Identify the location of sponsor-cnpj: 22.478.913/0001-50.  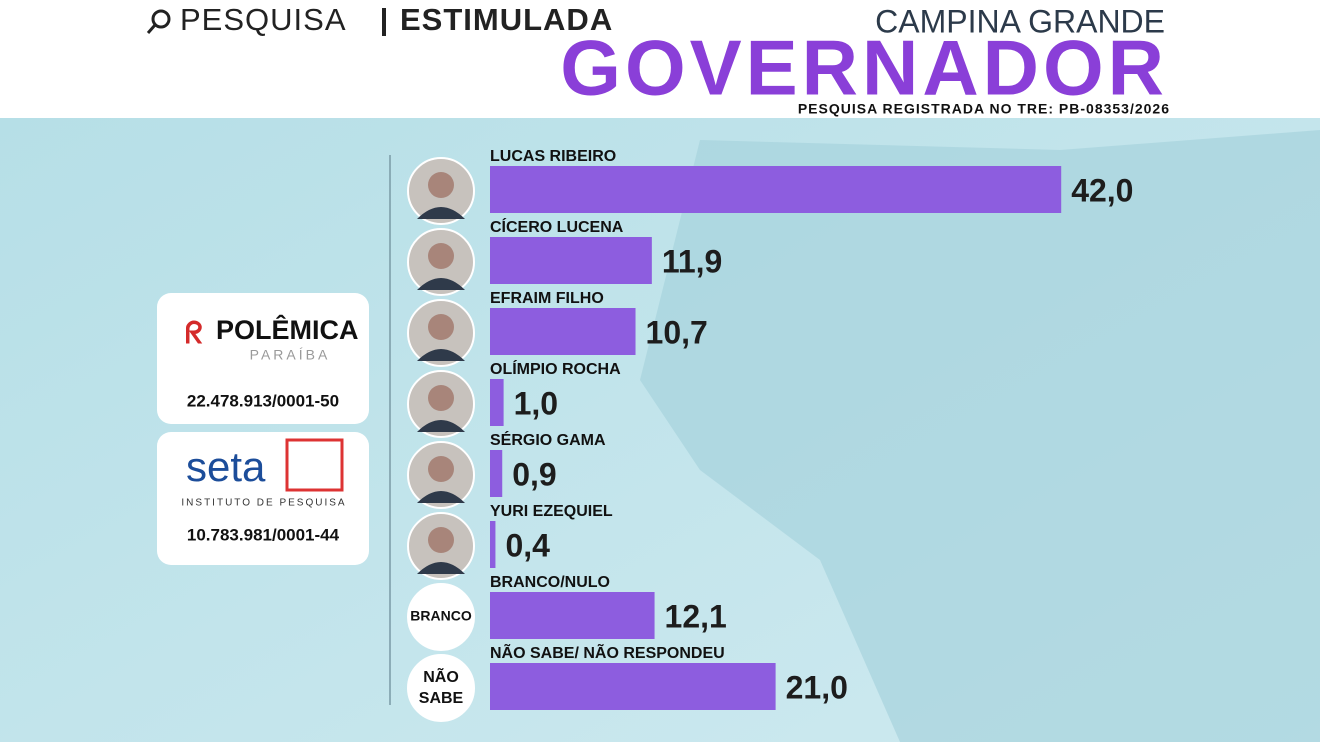
(263, 400).